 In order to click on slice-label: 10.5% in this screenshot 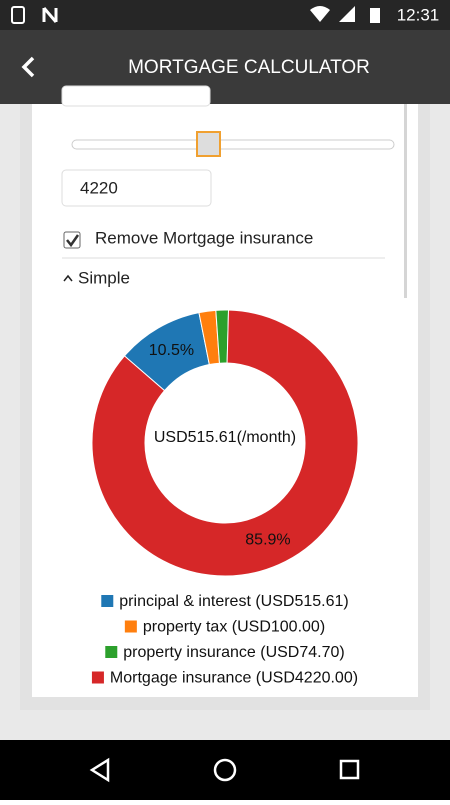, I will do `click(171, 350)`.